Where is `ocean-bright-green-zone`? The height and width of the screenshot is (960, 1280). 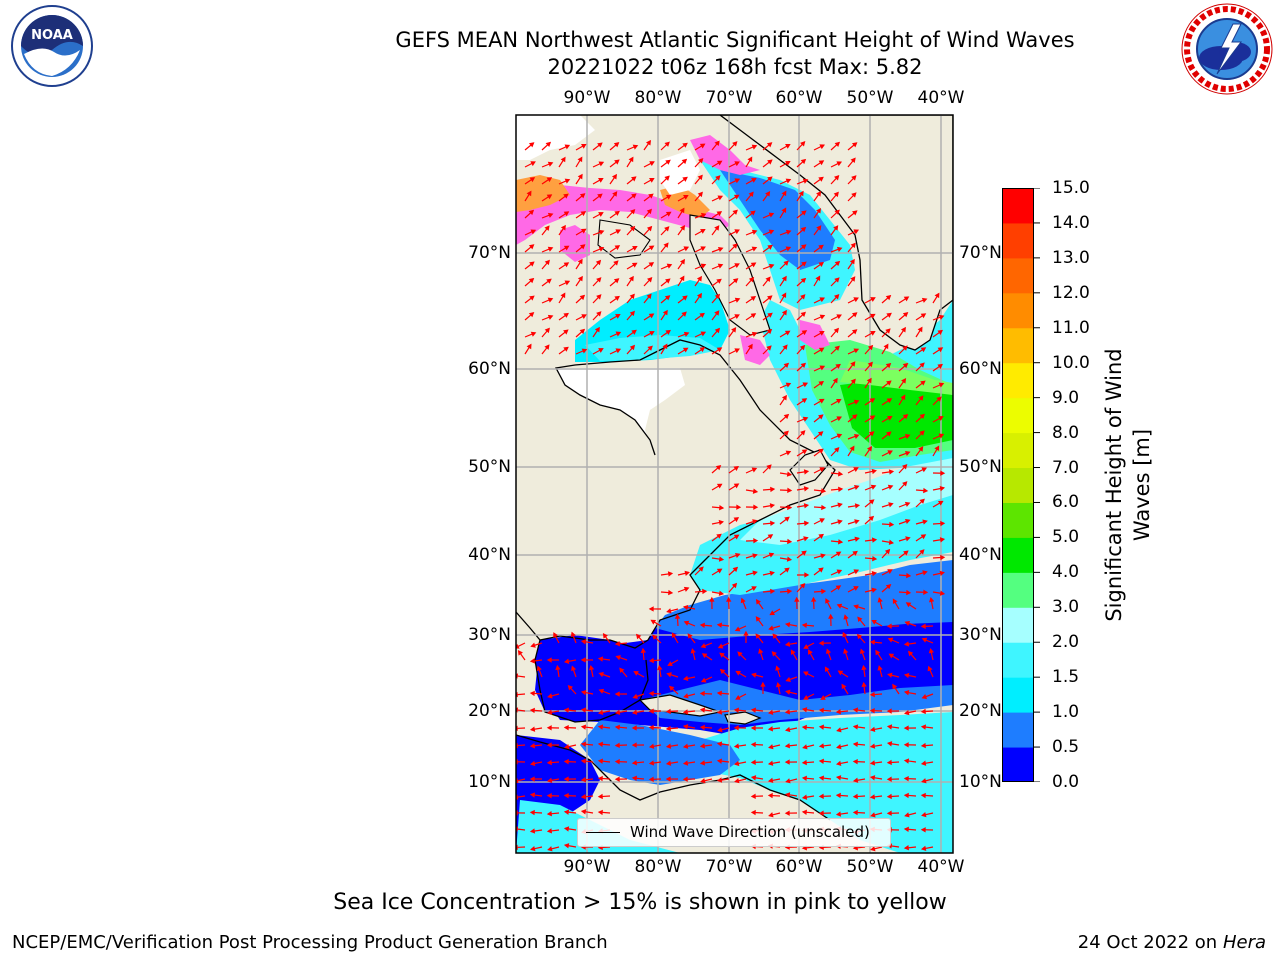
ocean-bright-green-zone is located at coordinates (896, 414).